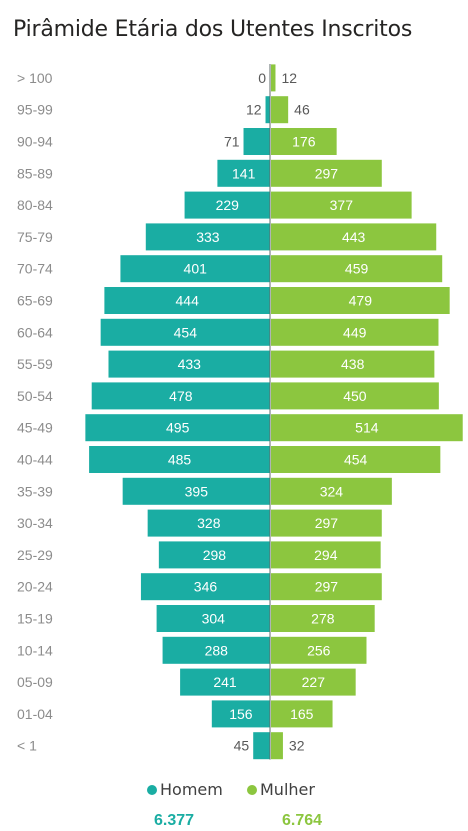  I want to click on total-mulher: 6.764, so click(302, 820).